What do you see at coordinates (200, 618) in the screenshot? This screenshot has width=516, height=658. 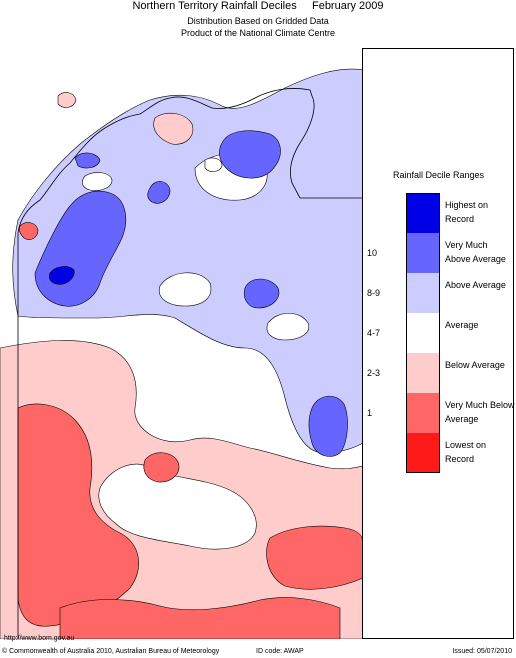 I see `region-very-much-below-average-bottom` at bounding box center [200, 618].